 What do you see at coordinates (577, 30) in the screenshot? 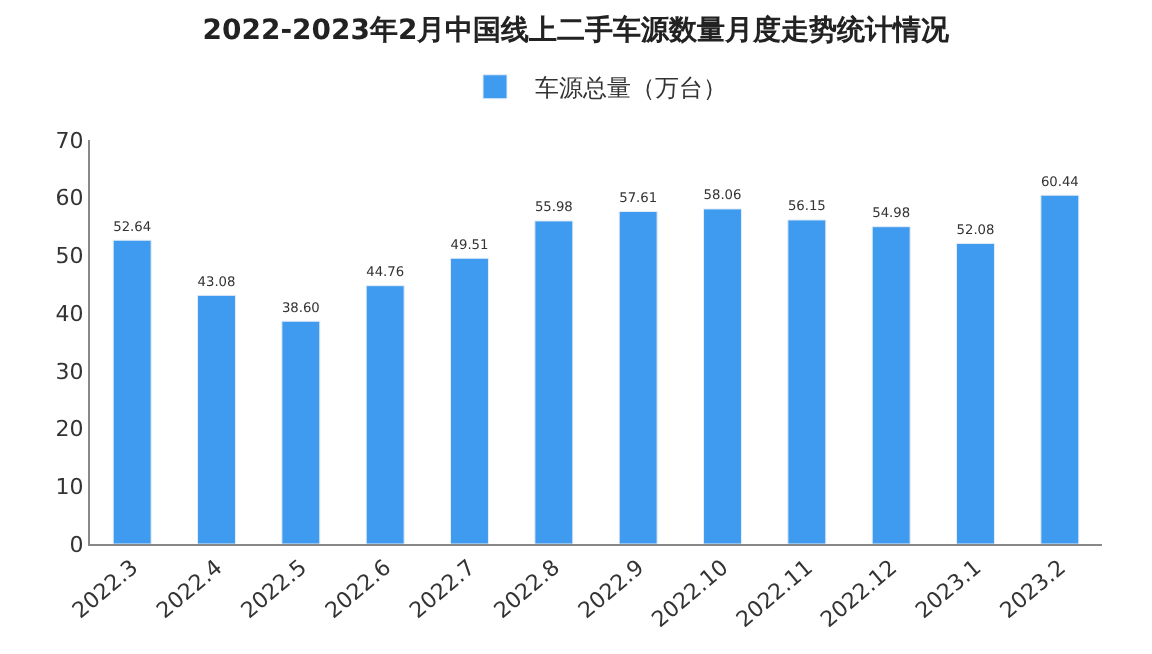
I see `chart-title: 2022-2023年2月中国线上二手车源数量月度走势统计情况` at bounding box center [577, 30].